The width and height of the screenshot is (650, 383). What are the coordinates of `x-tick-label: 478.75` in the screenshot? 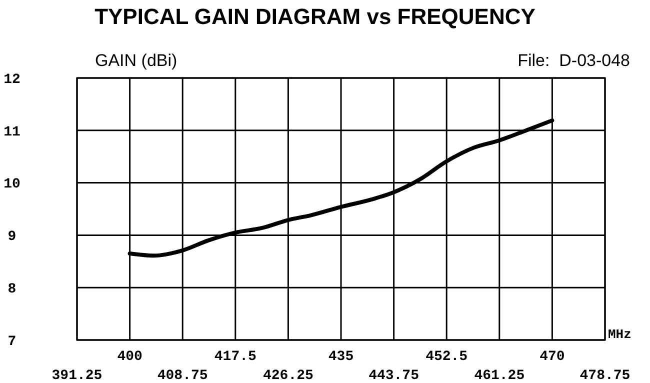 It's located at (605, 375).